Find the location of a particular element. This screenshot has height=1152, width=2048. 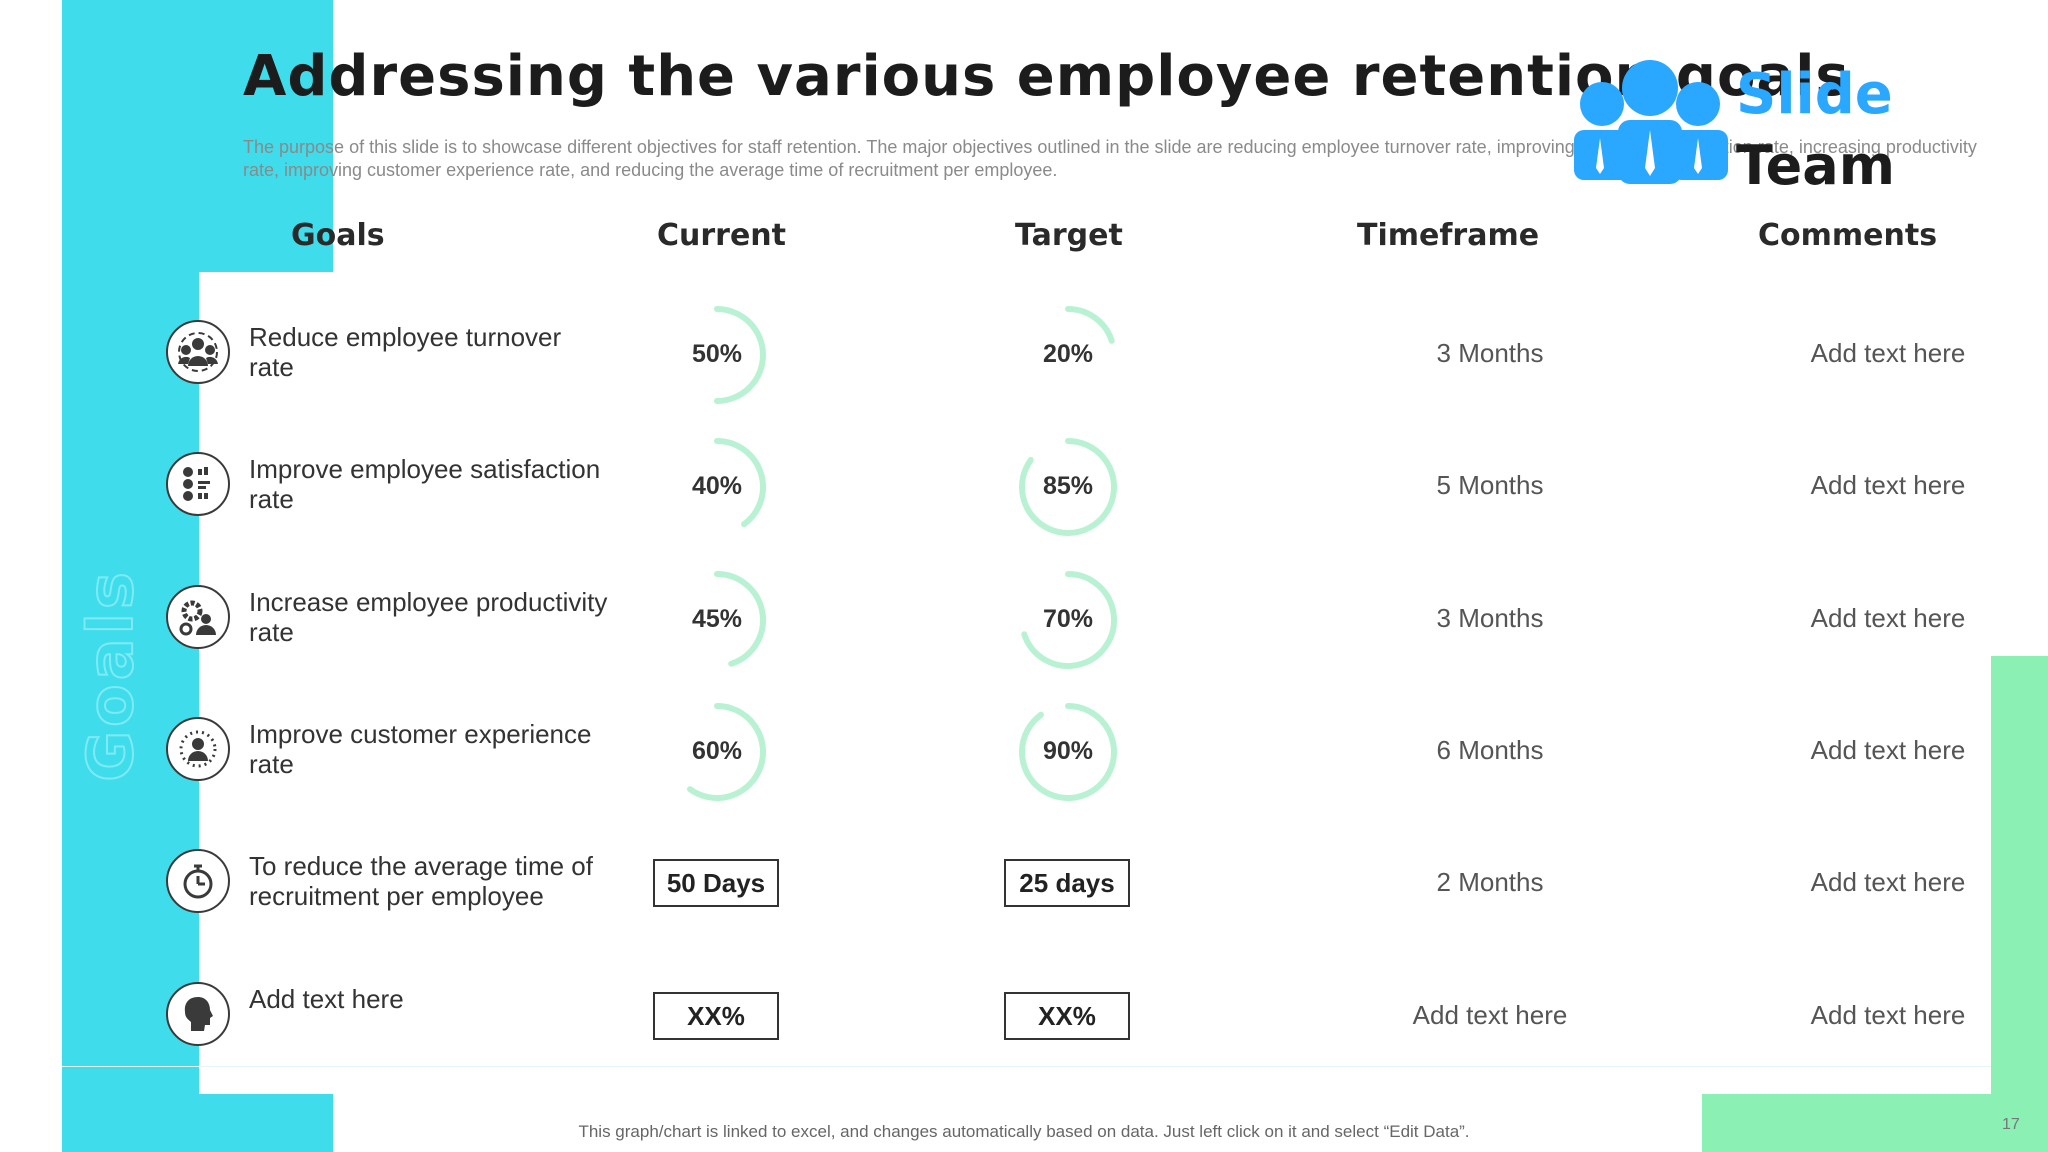

logo-word-team: Team is located at coordinates (1815, 165).